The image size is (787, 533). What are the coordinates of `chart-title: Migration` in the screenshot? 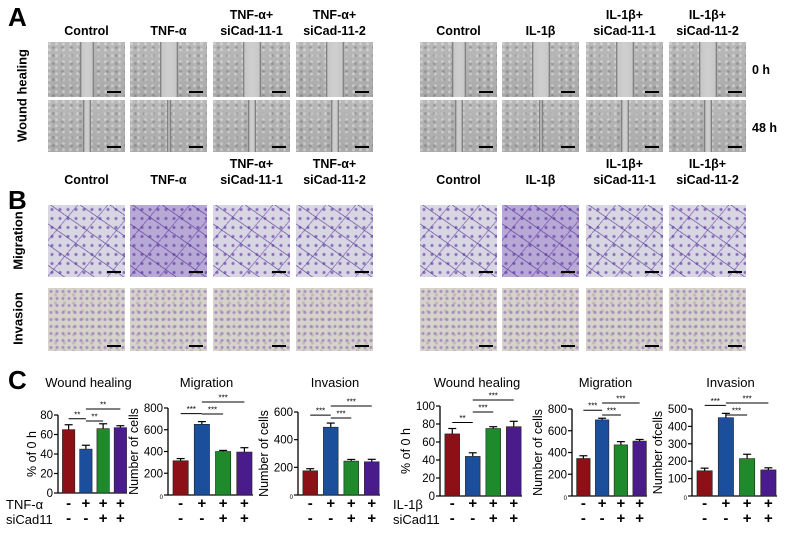 It's located at (206, 382).